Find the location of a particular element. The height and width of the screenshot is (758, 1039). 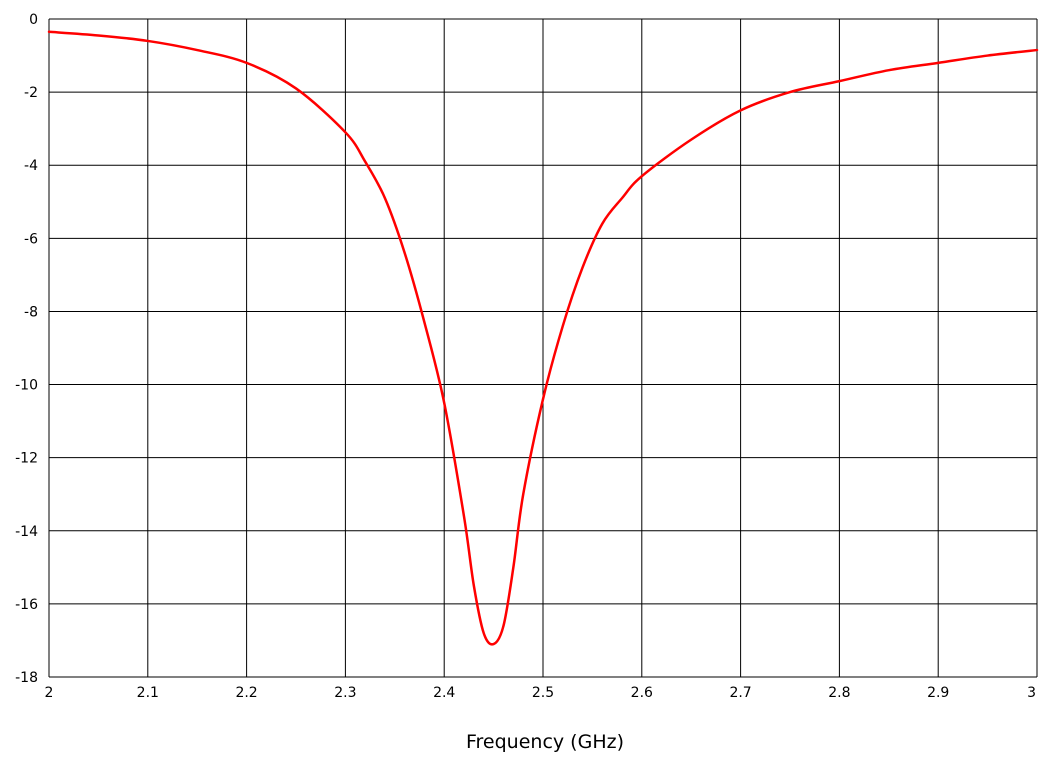

x-tick-labels: 2 2.1 2.2 2.3 2.4 2.5 2.6 2.7 2.8 2.9 3 is located at coordinates (540, 693).